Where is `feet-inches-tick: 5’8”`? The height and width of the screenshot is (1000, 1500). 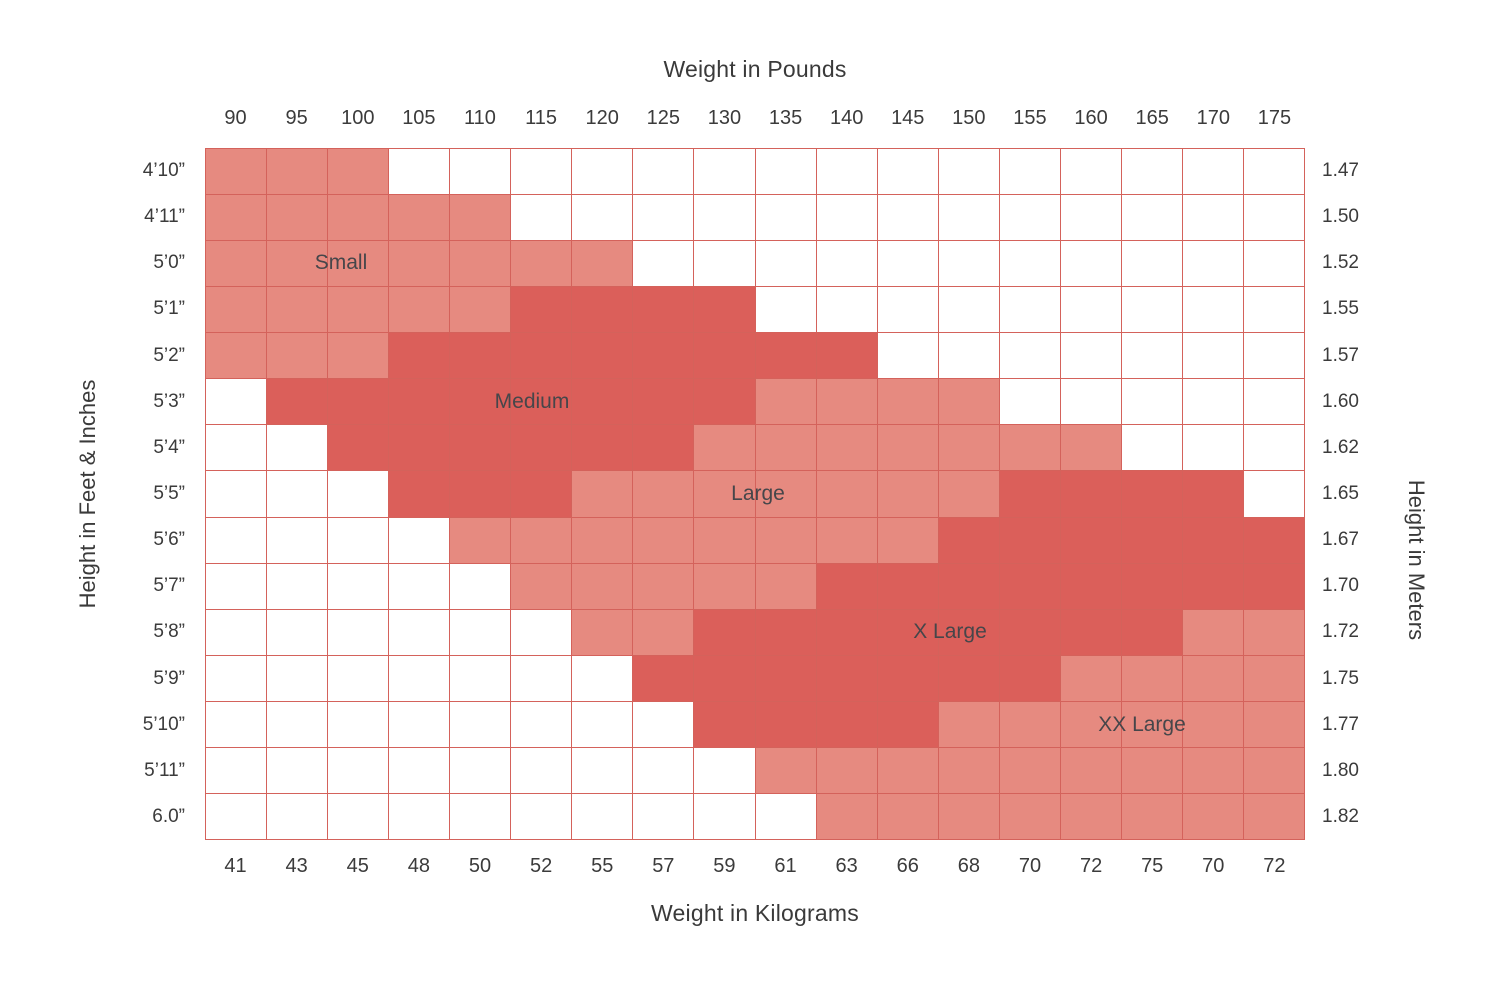
feet-inches-tick: 5’8” is located at coordinates (169, 632).